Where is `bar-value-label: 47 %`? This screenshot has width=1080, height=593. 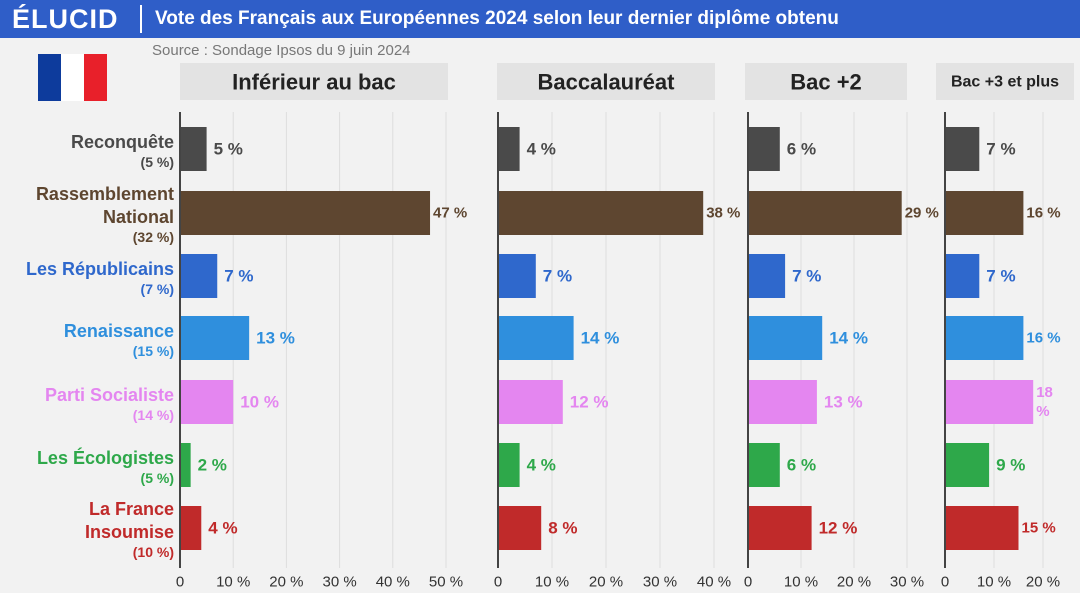 bar-value-label: 47 % is located at coordinates (450, 213).